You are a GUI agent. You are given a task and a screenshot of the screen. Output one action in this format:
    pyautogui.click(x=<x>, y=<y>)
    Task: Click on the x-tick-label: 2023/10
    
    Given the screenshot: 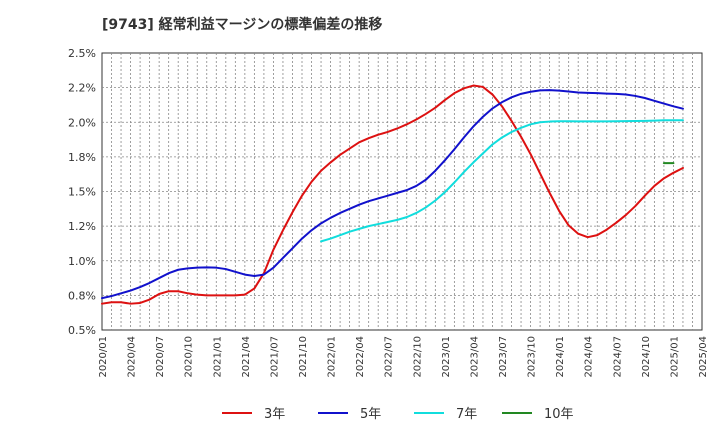 What is the action you would take?
    pyautogui.click(x=532, y=357)
    